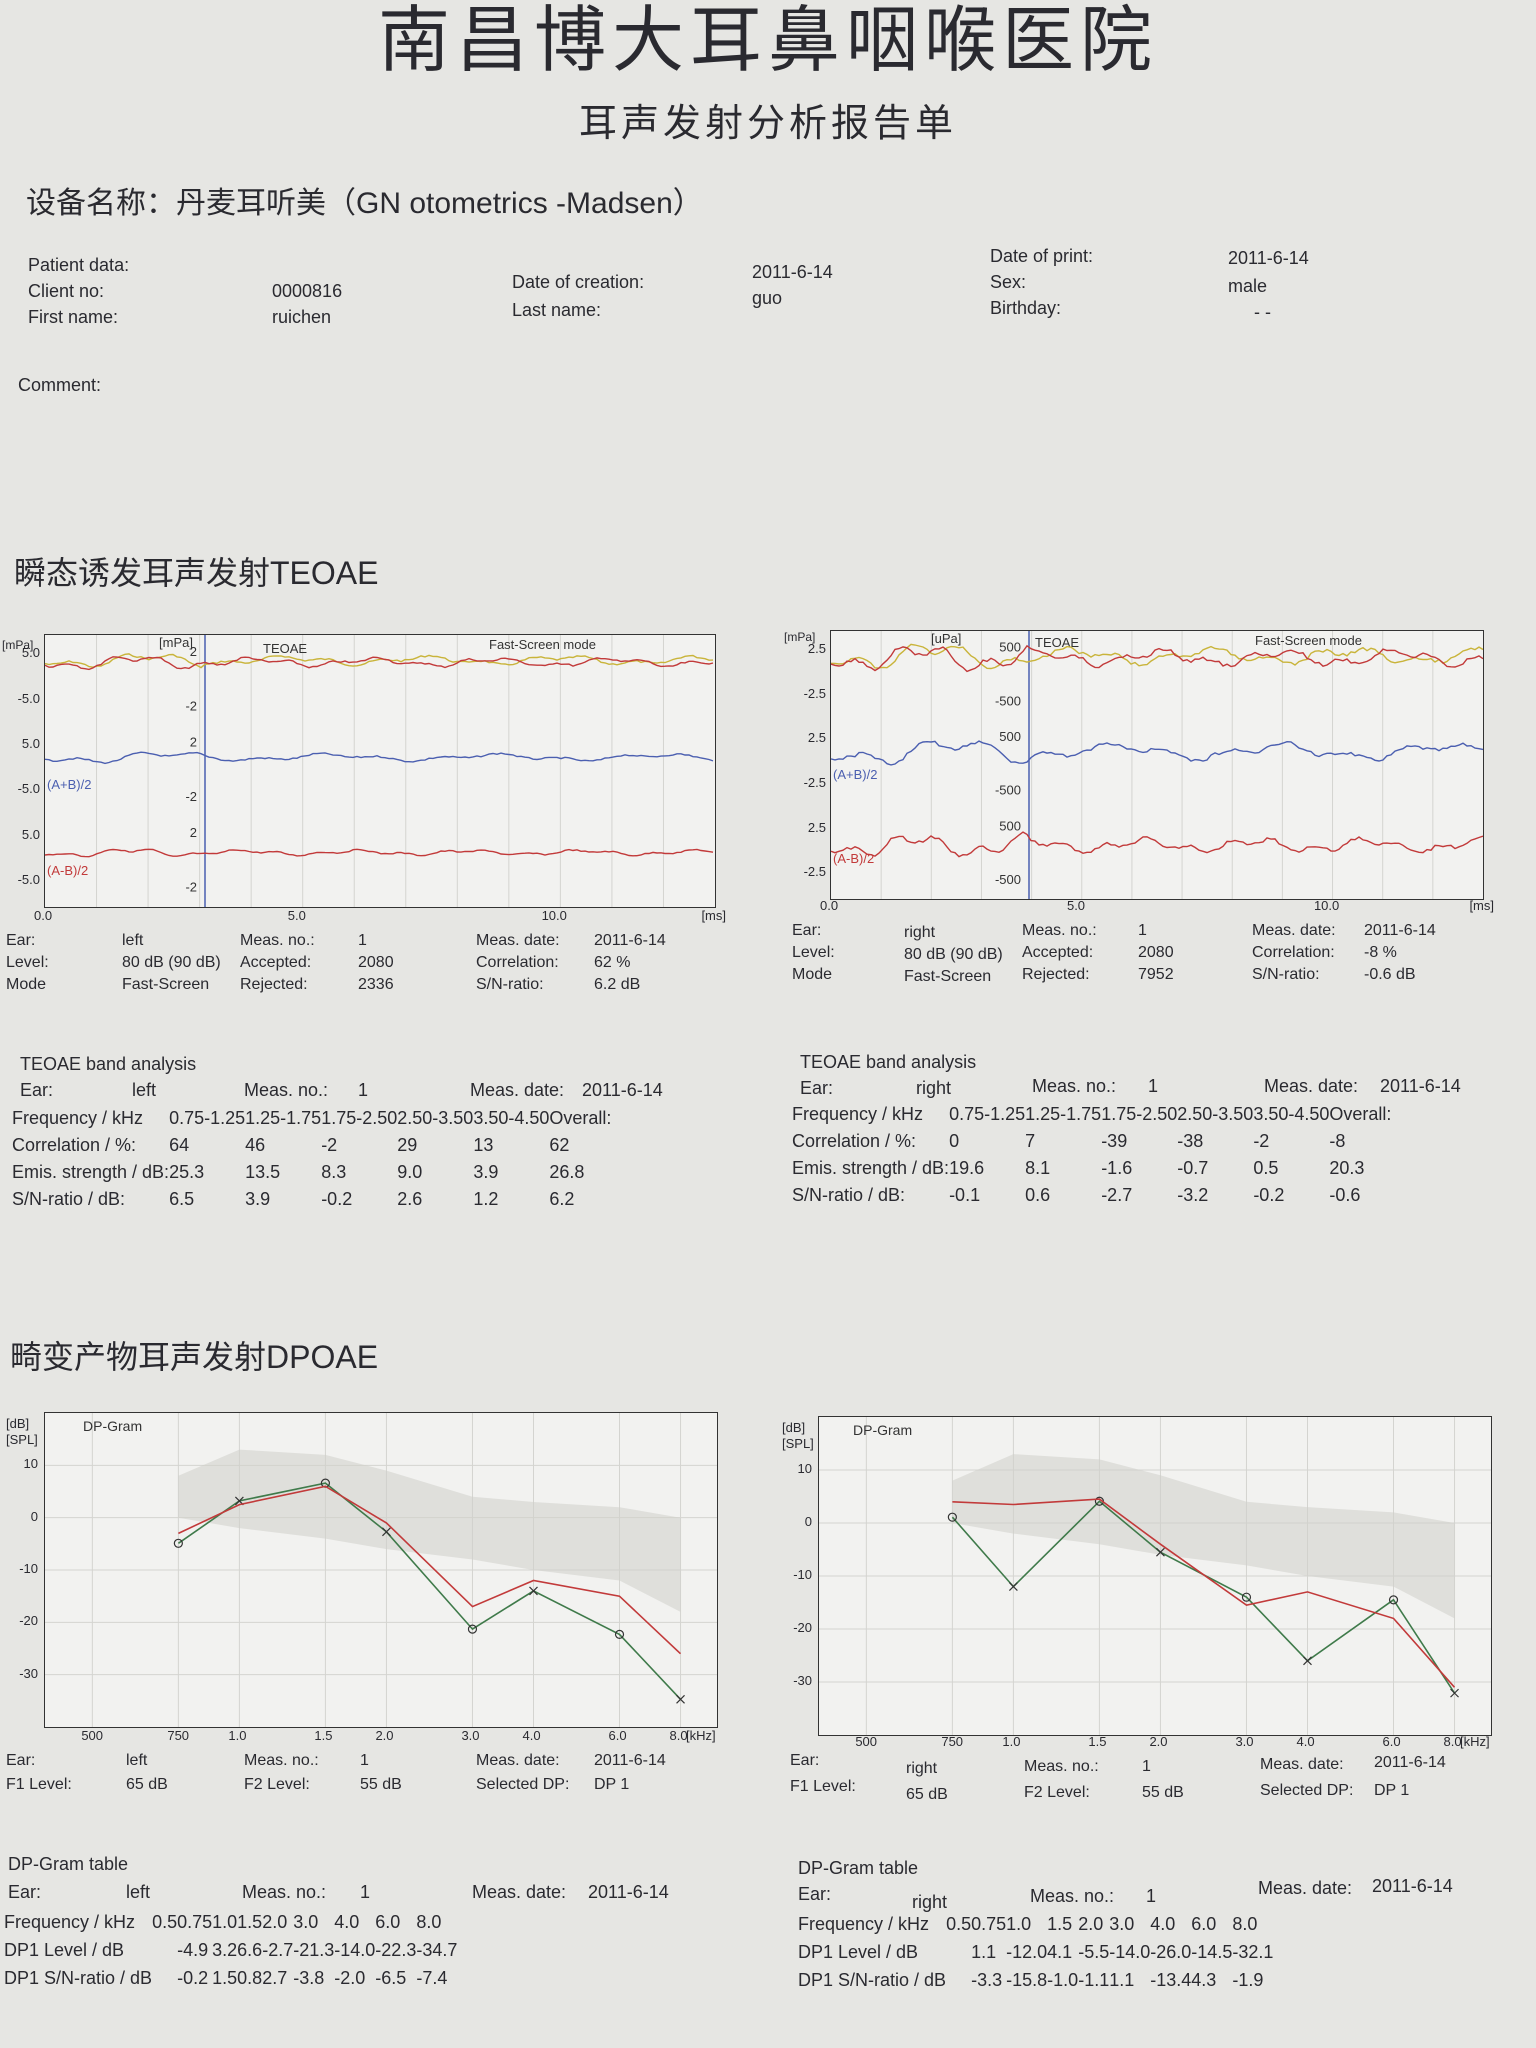  What do you see at coordinates (133, 940) in the screenshot?
I see `teoae-left-ear: left` at bounding box center [133, 940].